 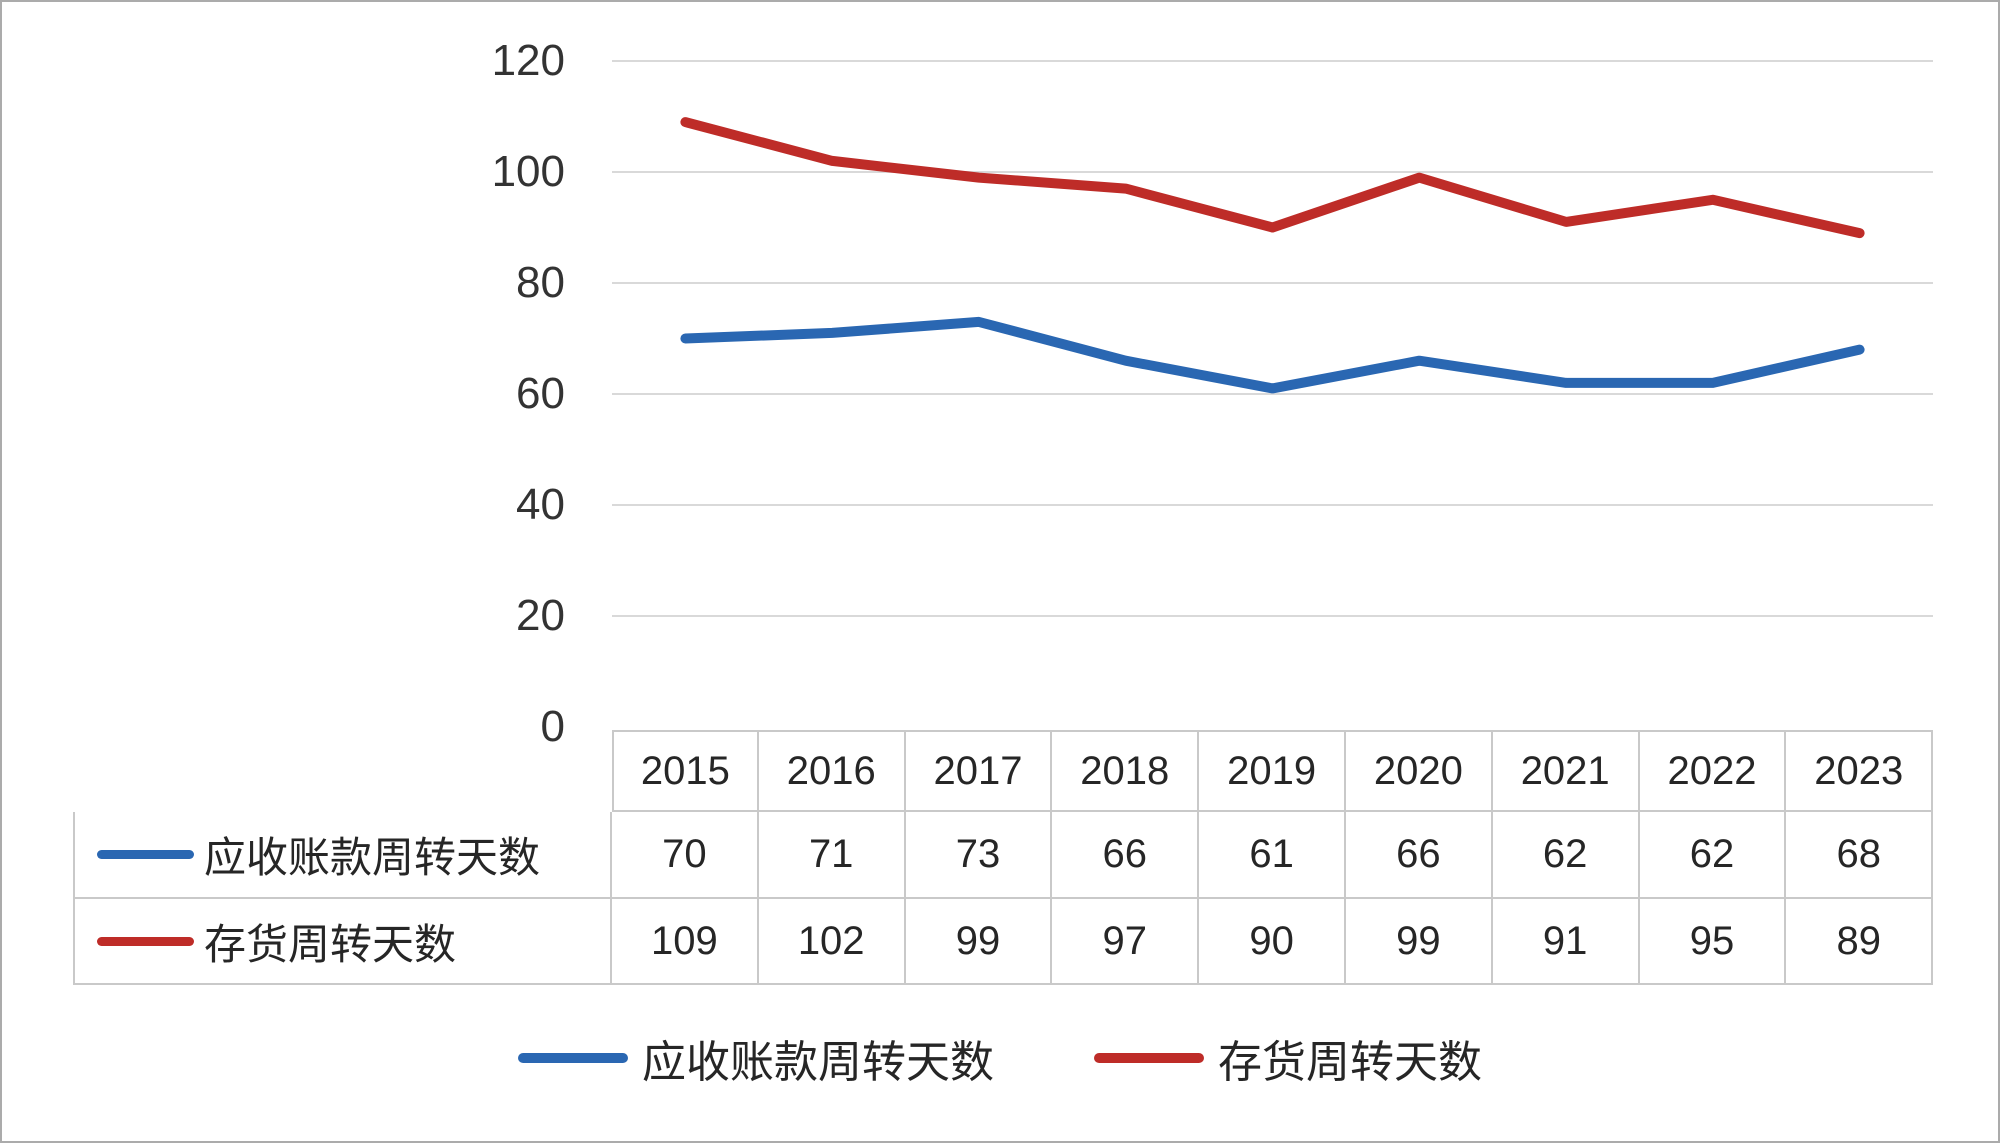 I want to click on year-header-cell: 2021, so click(x=1566, y=771).